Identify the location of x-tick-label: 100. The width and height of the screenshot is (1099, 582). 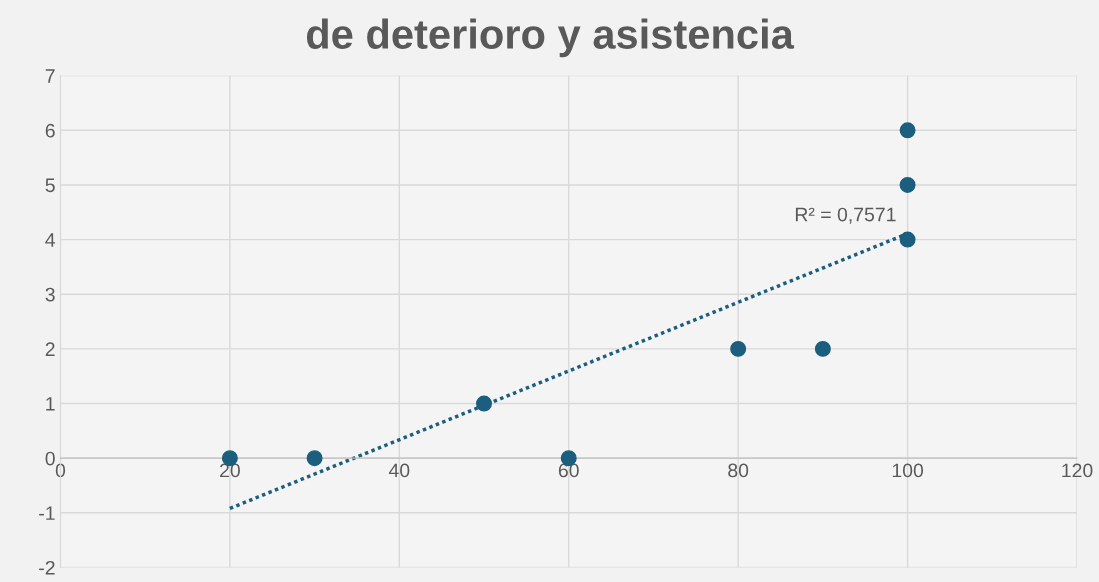
(908, 470).